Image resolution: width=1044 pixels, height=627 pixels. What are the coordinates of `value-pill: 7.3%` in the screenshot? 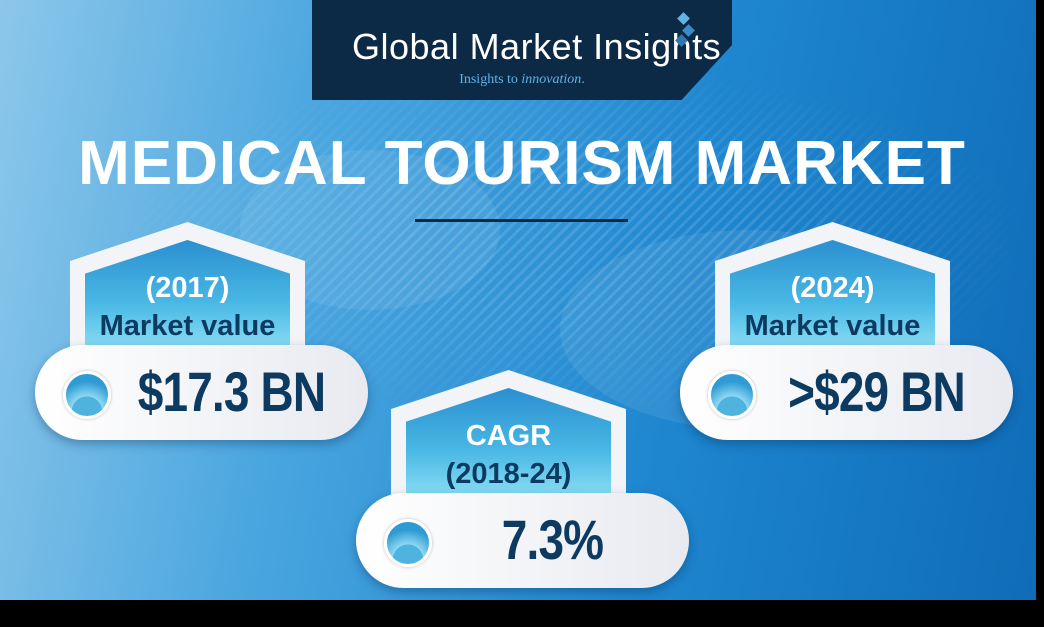 It's located at (522, 540).